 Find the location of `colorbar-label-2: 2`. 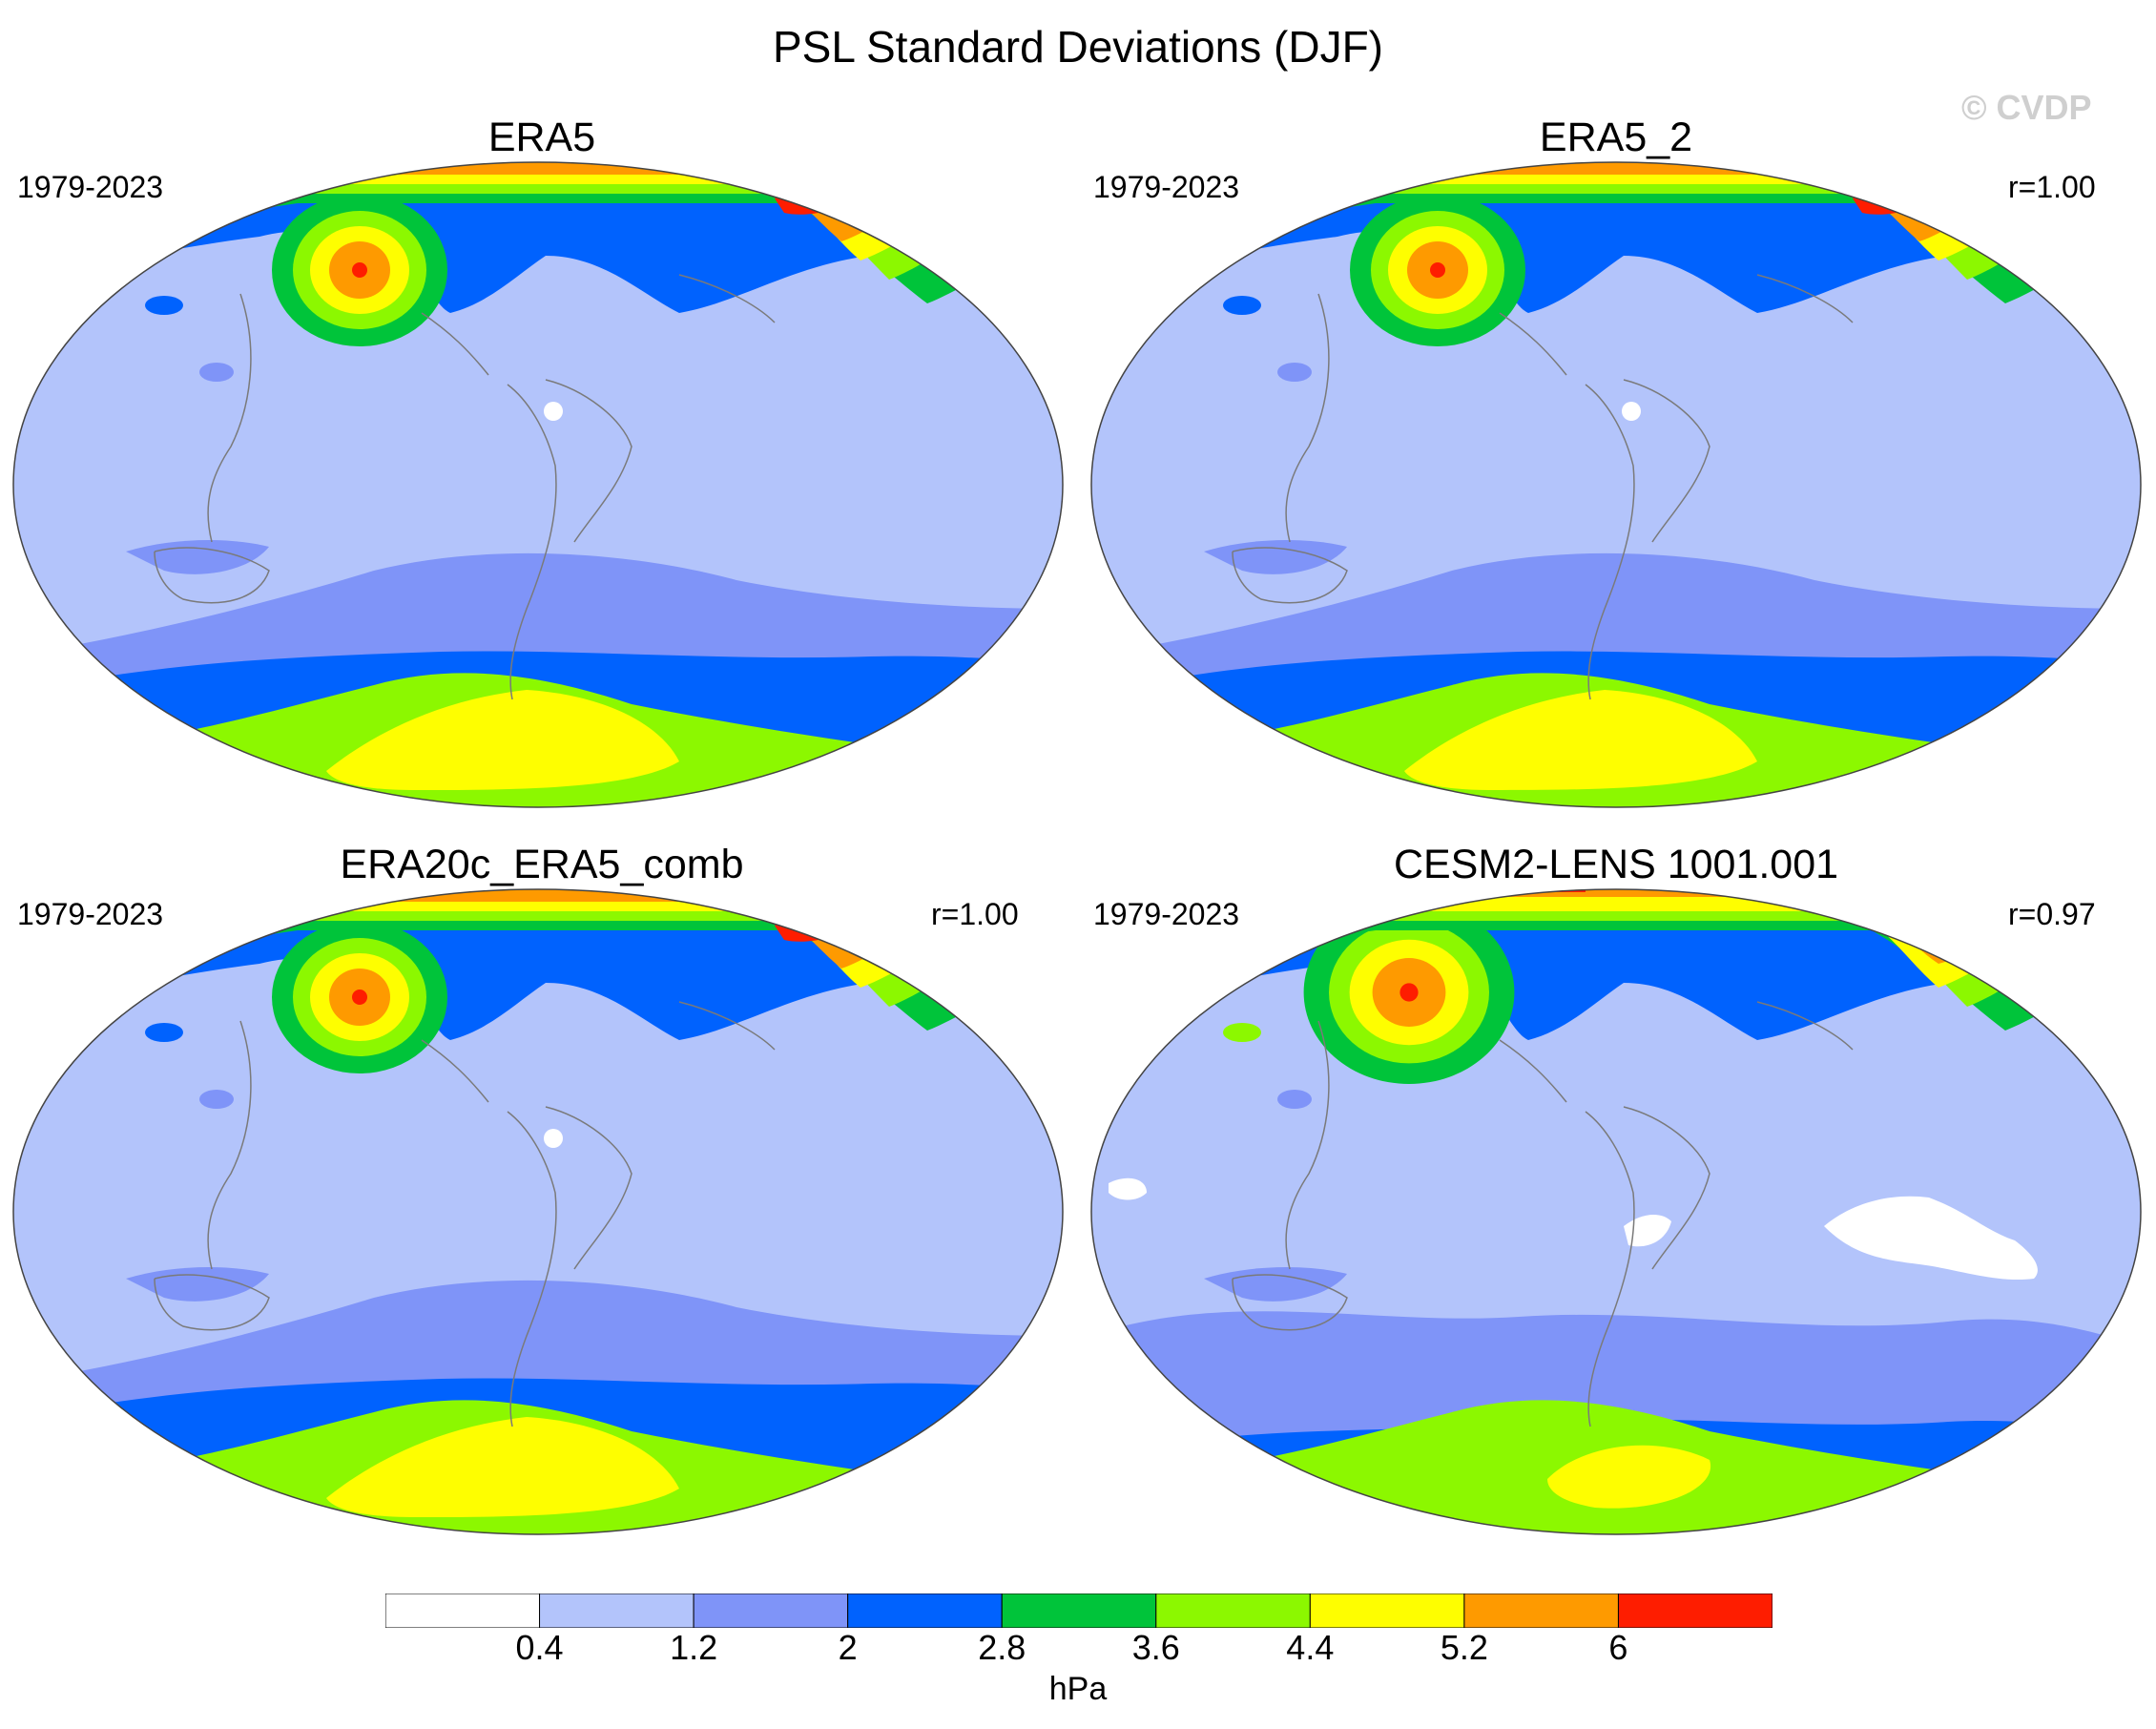

colorbar-label-2: 2 is located at coordinates (848, 1648).